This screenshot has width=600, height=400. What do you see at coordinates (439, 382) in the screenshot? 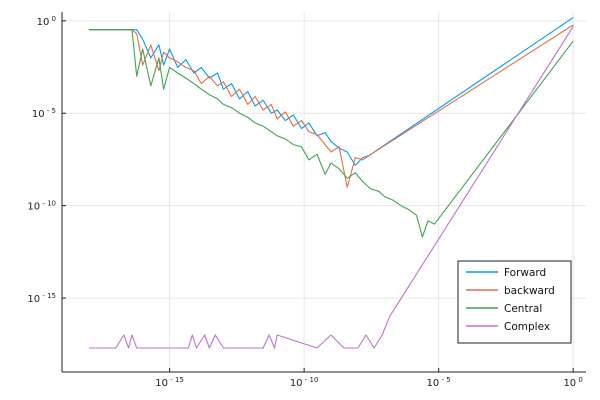
I see `x-tick-label-2: 10 - 5` at bounding box center [439, 382].